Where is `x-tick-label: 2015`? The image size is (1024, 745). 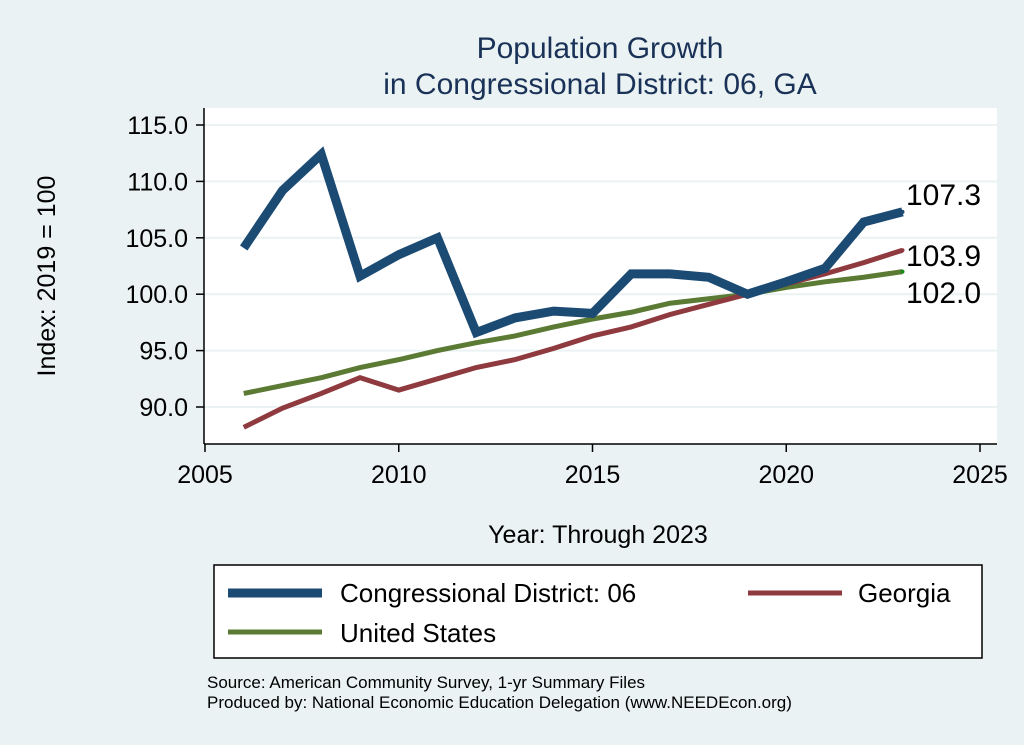 x-tick-label: 2015 is located at coordinates (593, 475).